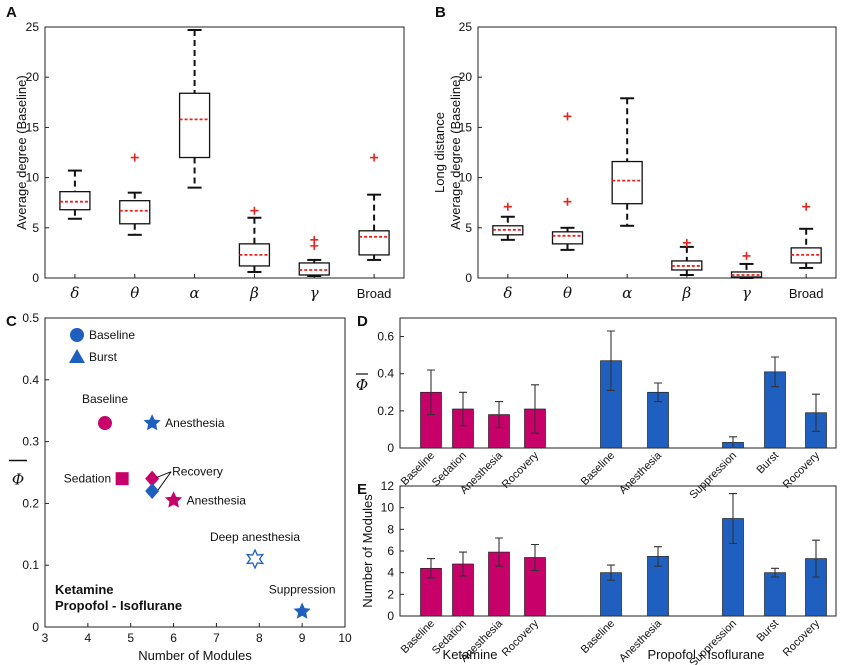 Image resolution: width=856 pixels, height=665 pixels. I want to click on y-tick-label: 25, so click(466, 27).